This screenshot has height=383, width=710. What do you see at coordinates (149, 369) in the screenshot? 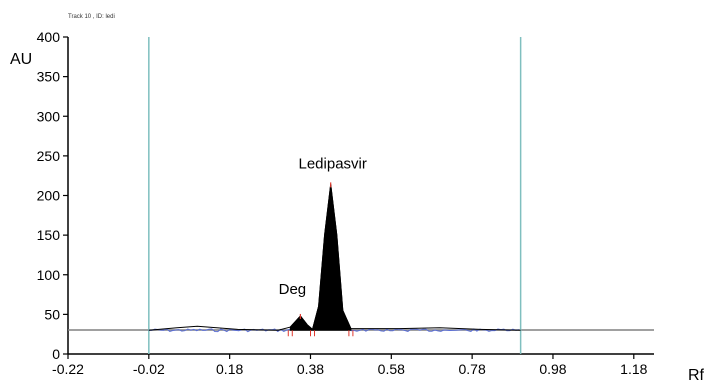
I see `x-tick-label: -0.02` at bounding box center [149, 369].